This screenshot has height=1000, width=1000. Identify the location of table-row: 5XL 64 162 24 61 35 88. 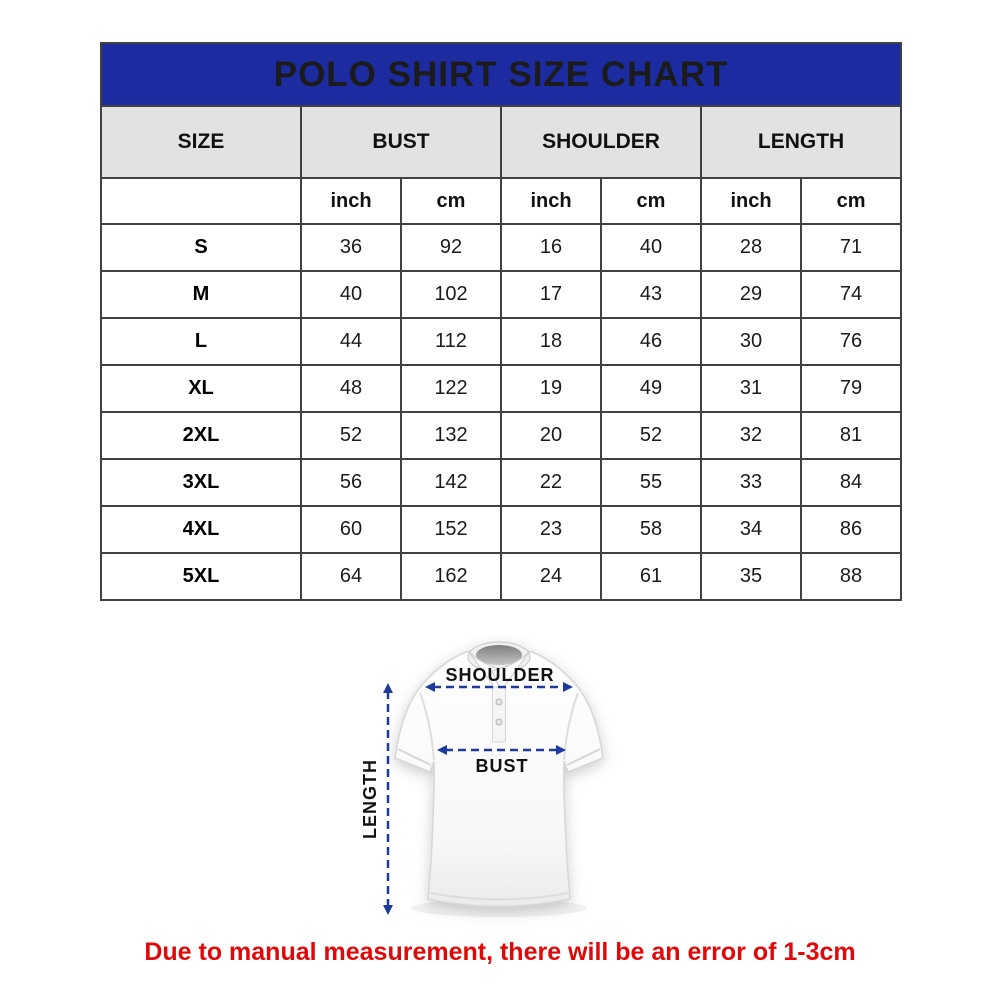
(501, 576).